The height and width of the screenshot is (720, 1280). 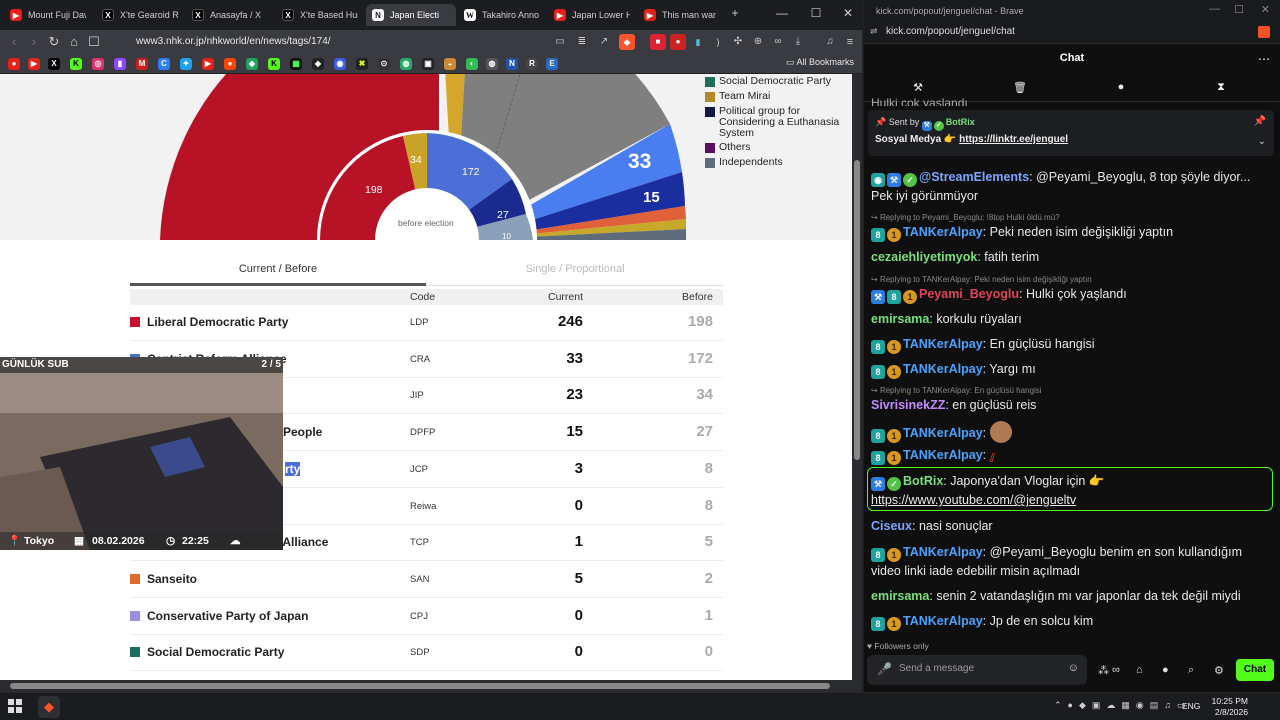 I want to click on bookmark-icon: ☐, so click(x=94, y=41).